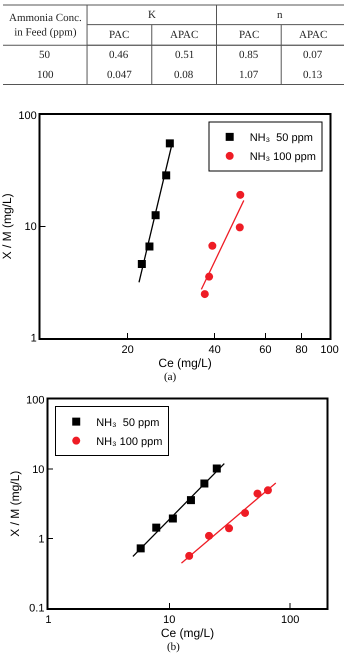 This screenshot has height=659, width=353. What do you see at coordinates (119, 55) in the screenshot?
I see `text: 0.46` at bounding box center [119, 55].